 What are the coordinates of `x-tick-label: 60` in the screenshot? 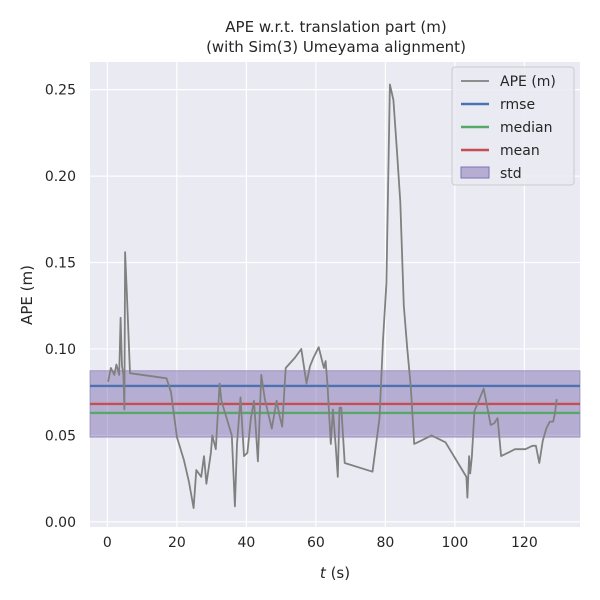 It's located at (316, 543).